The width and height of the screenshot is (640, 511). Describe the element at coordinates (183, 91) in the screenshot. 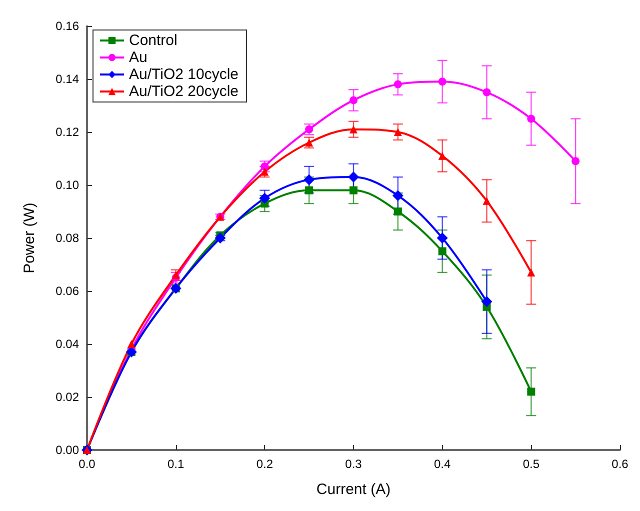

I see `legend-label: Au/TiO2 20cycle` at that location.